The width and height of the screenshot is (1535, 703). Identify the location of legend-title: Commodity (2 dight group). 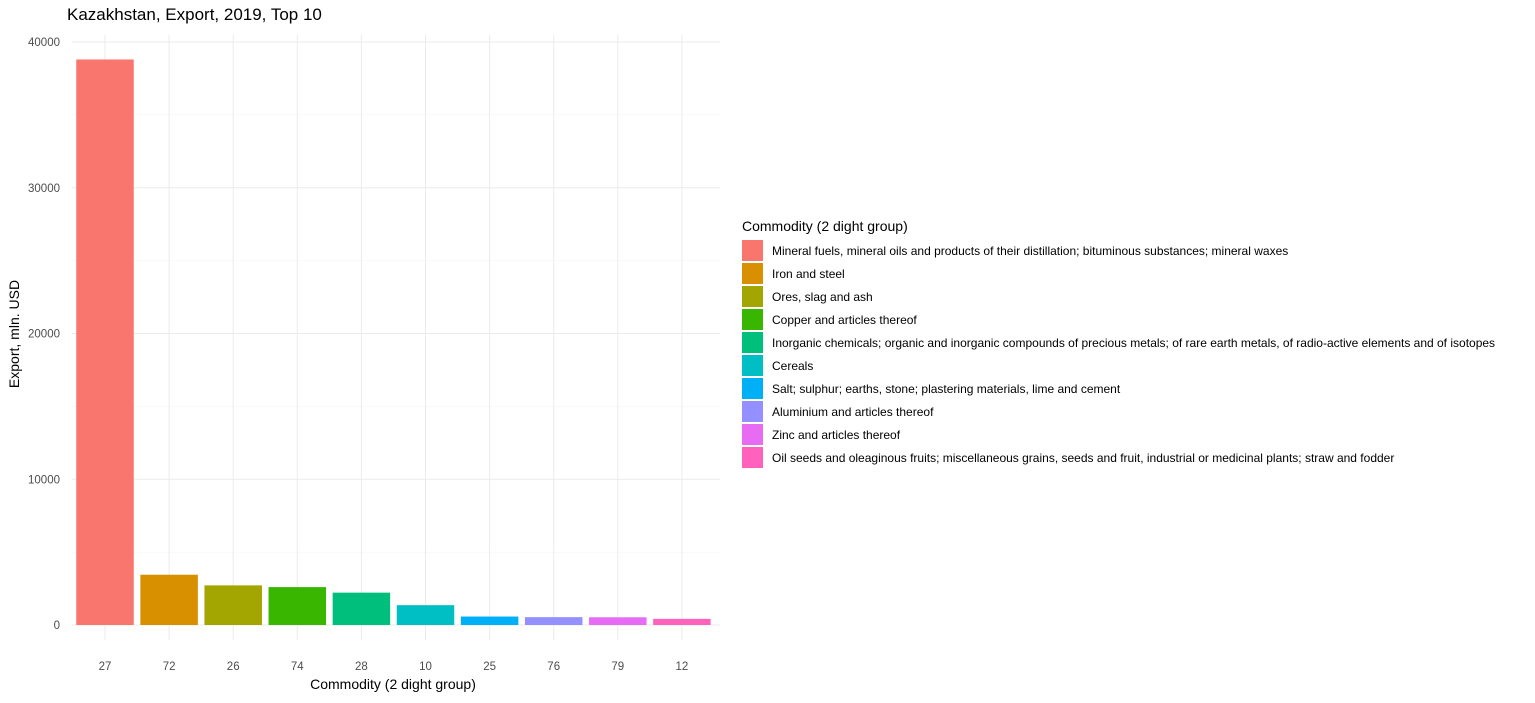
(825, 226).